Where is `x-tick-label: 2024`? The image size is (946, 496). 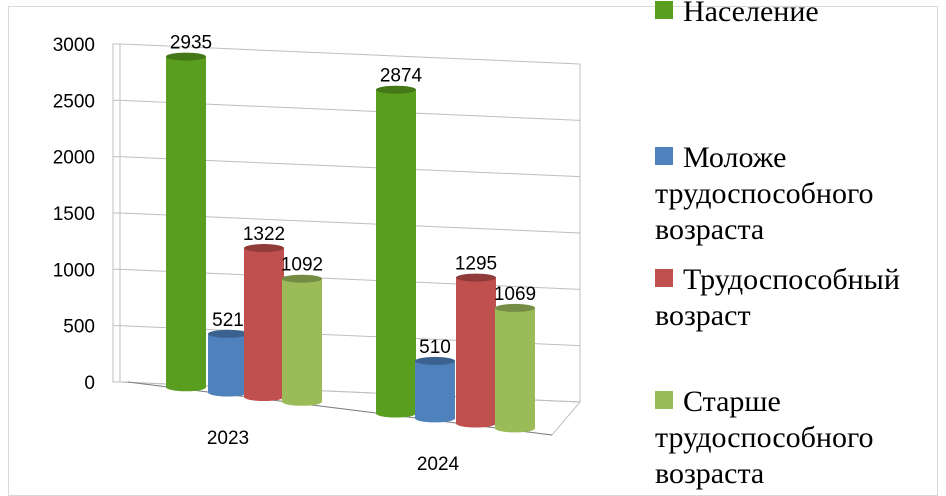
x-tick-label: 2024 is located at coordinates (438, 464).